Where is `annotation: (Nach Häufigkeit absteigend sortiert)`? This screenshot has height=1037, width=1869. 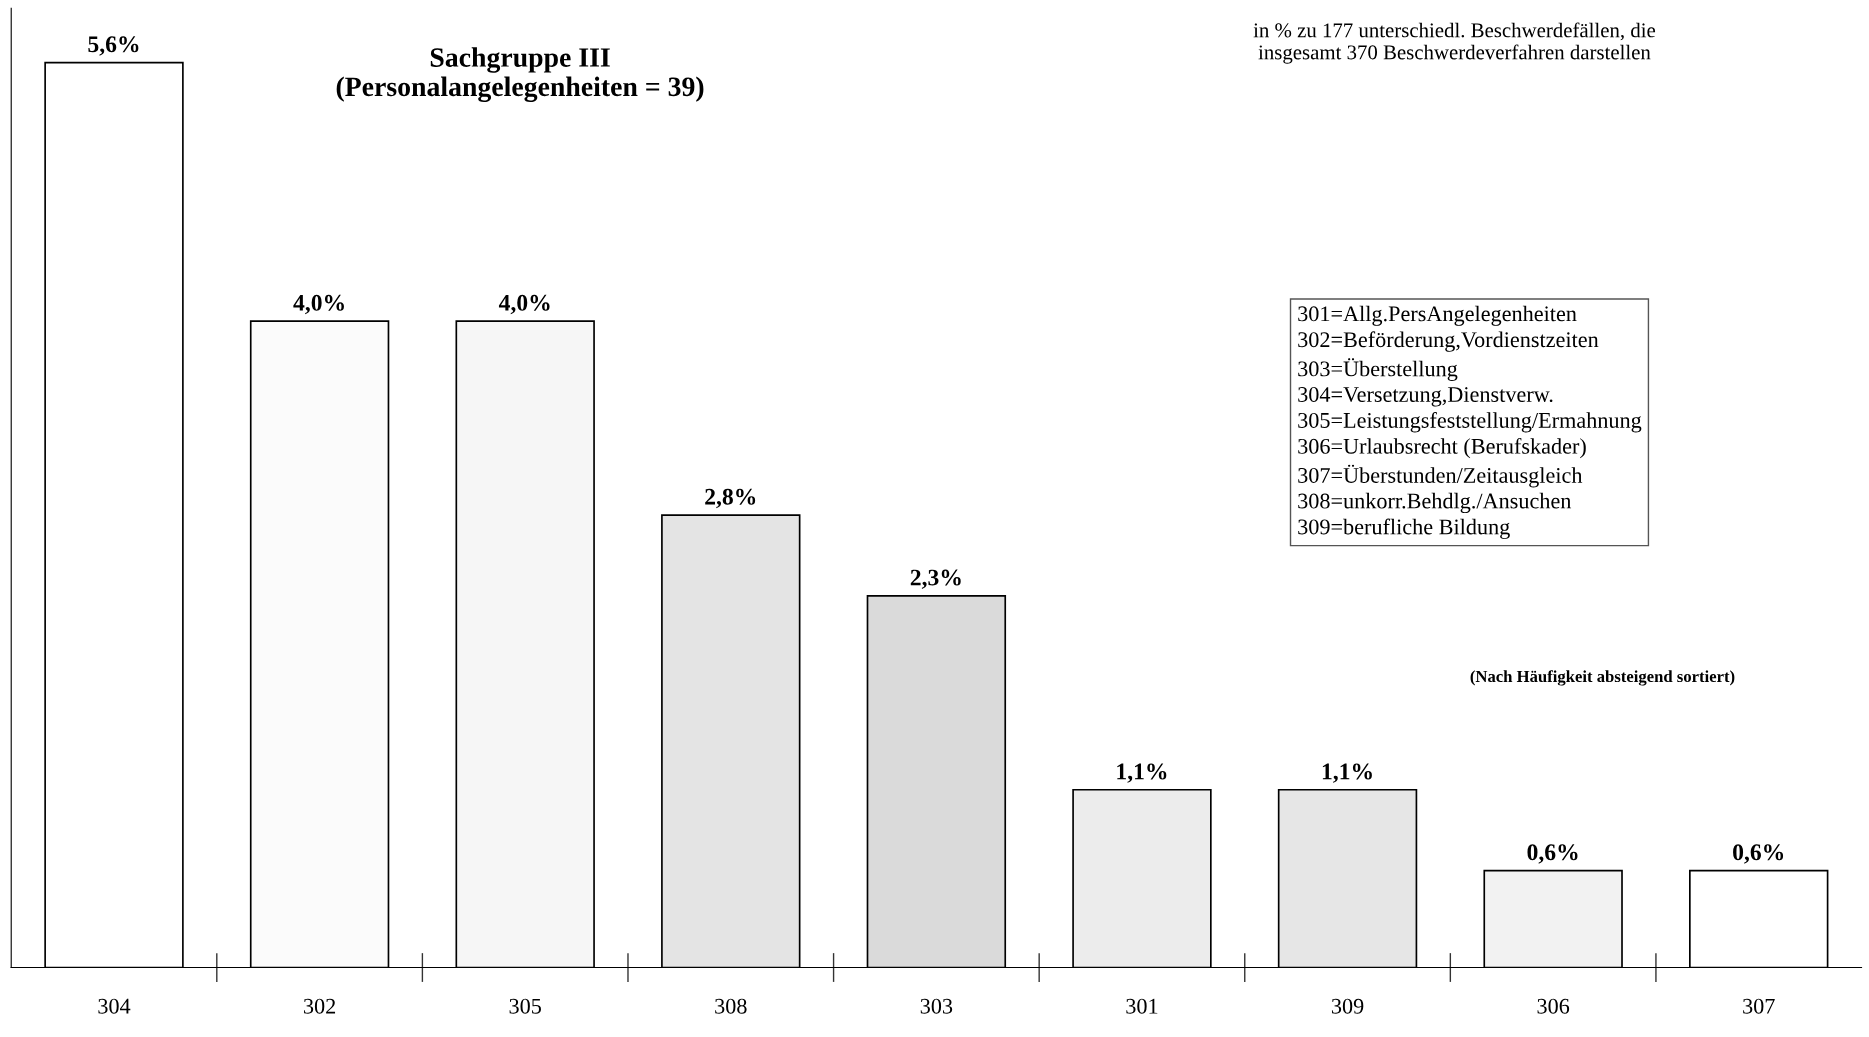
annotation: (Nach Häufigkeit absteigend sortiert) is located at coordinates (1602, 678).